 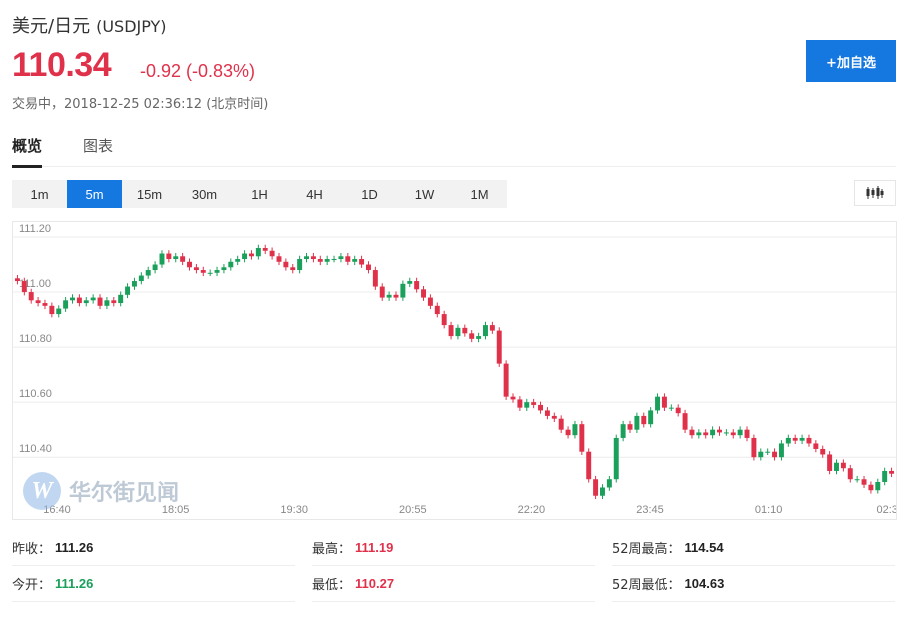 I want to click on x-tick-label: 20:55, so click(x=413, y=510).